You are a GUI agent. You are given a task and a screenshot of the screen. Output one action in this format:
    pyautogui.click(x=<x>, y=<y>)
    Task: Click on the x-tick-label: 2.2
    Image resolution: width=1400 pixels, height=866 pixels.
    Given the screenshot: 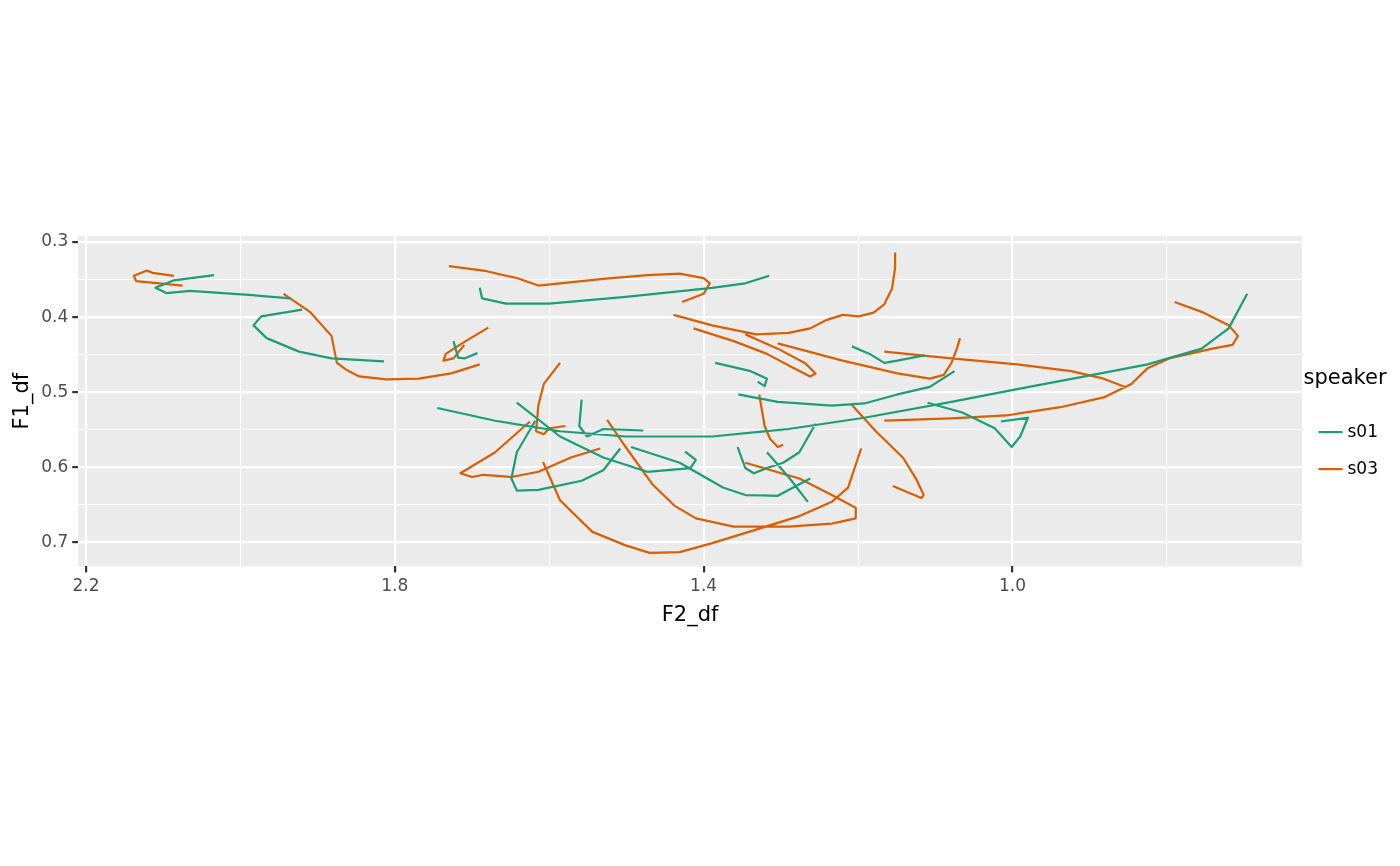 What is the action you would take?
    pyautogui.click(x=86, y=585)
    